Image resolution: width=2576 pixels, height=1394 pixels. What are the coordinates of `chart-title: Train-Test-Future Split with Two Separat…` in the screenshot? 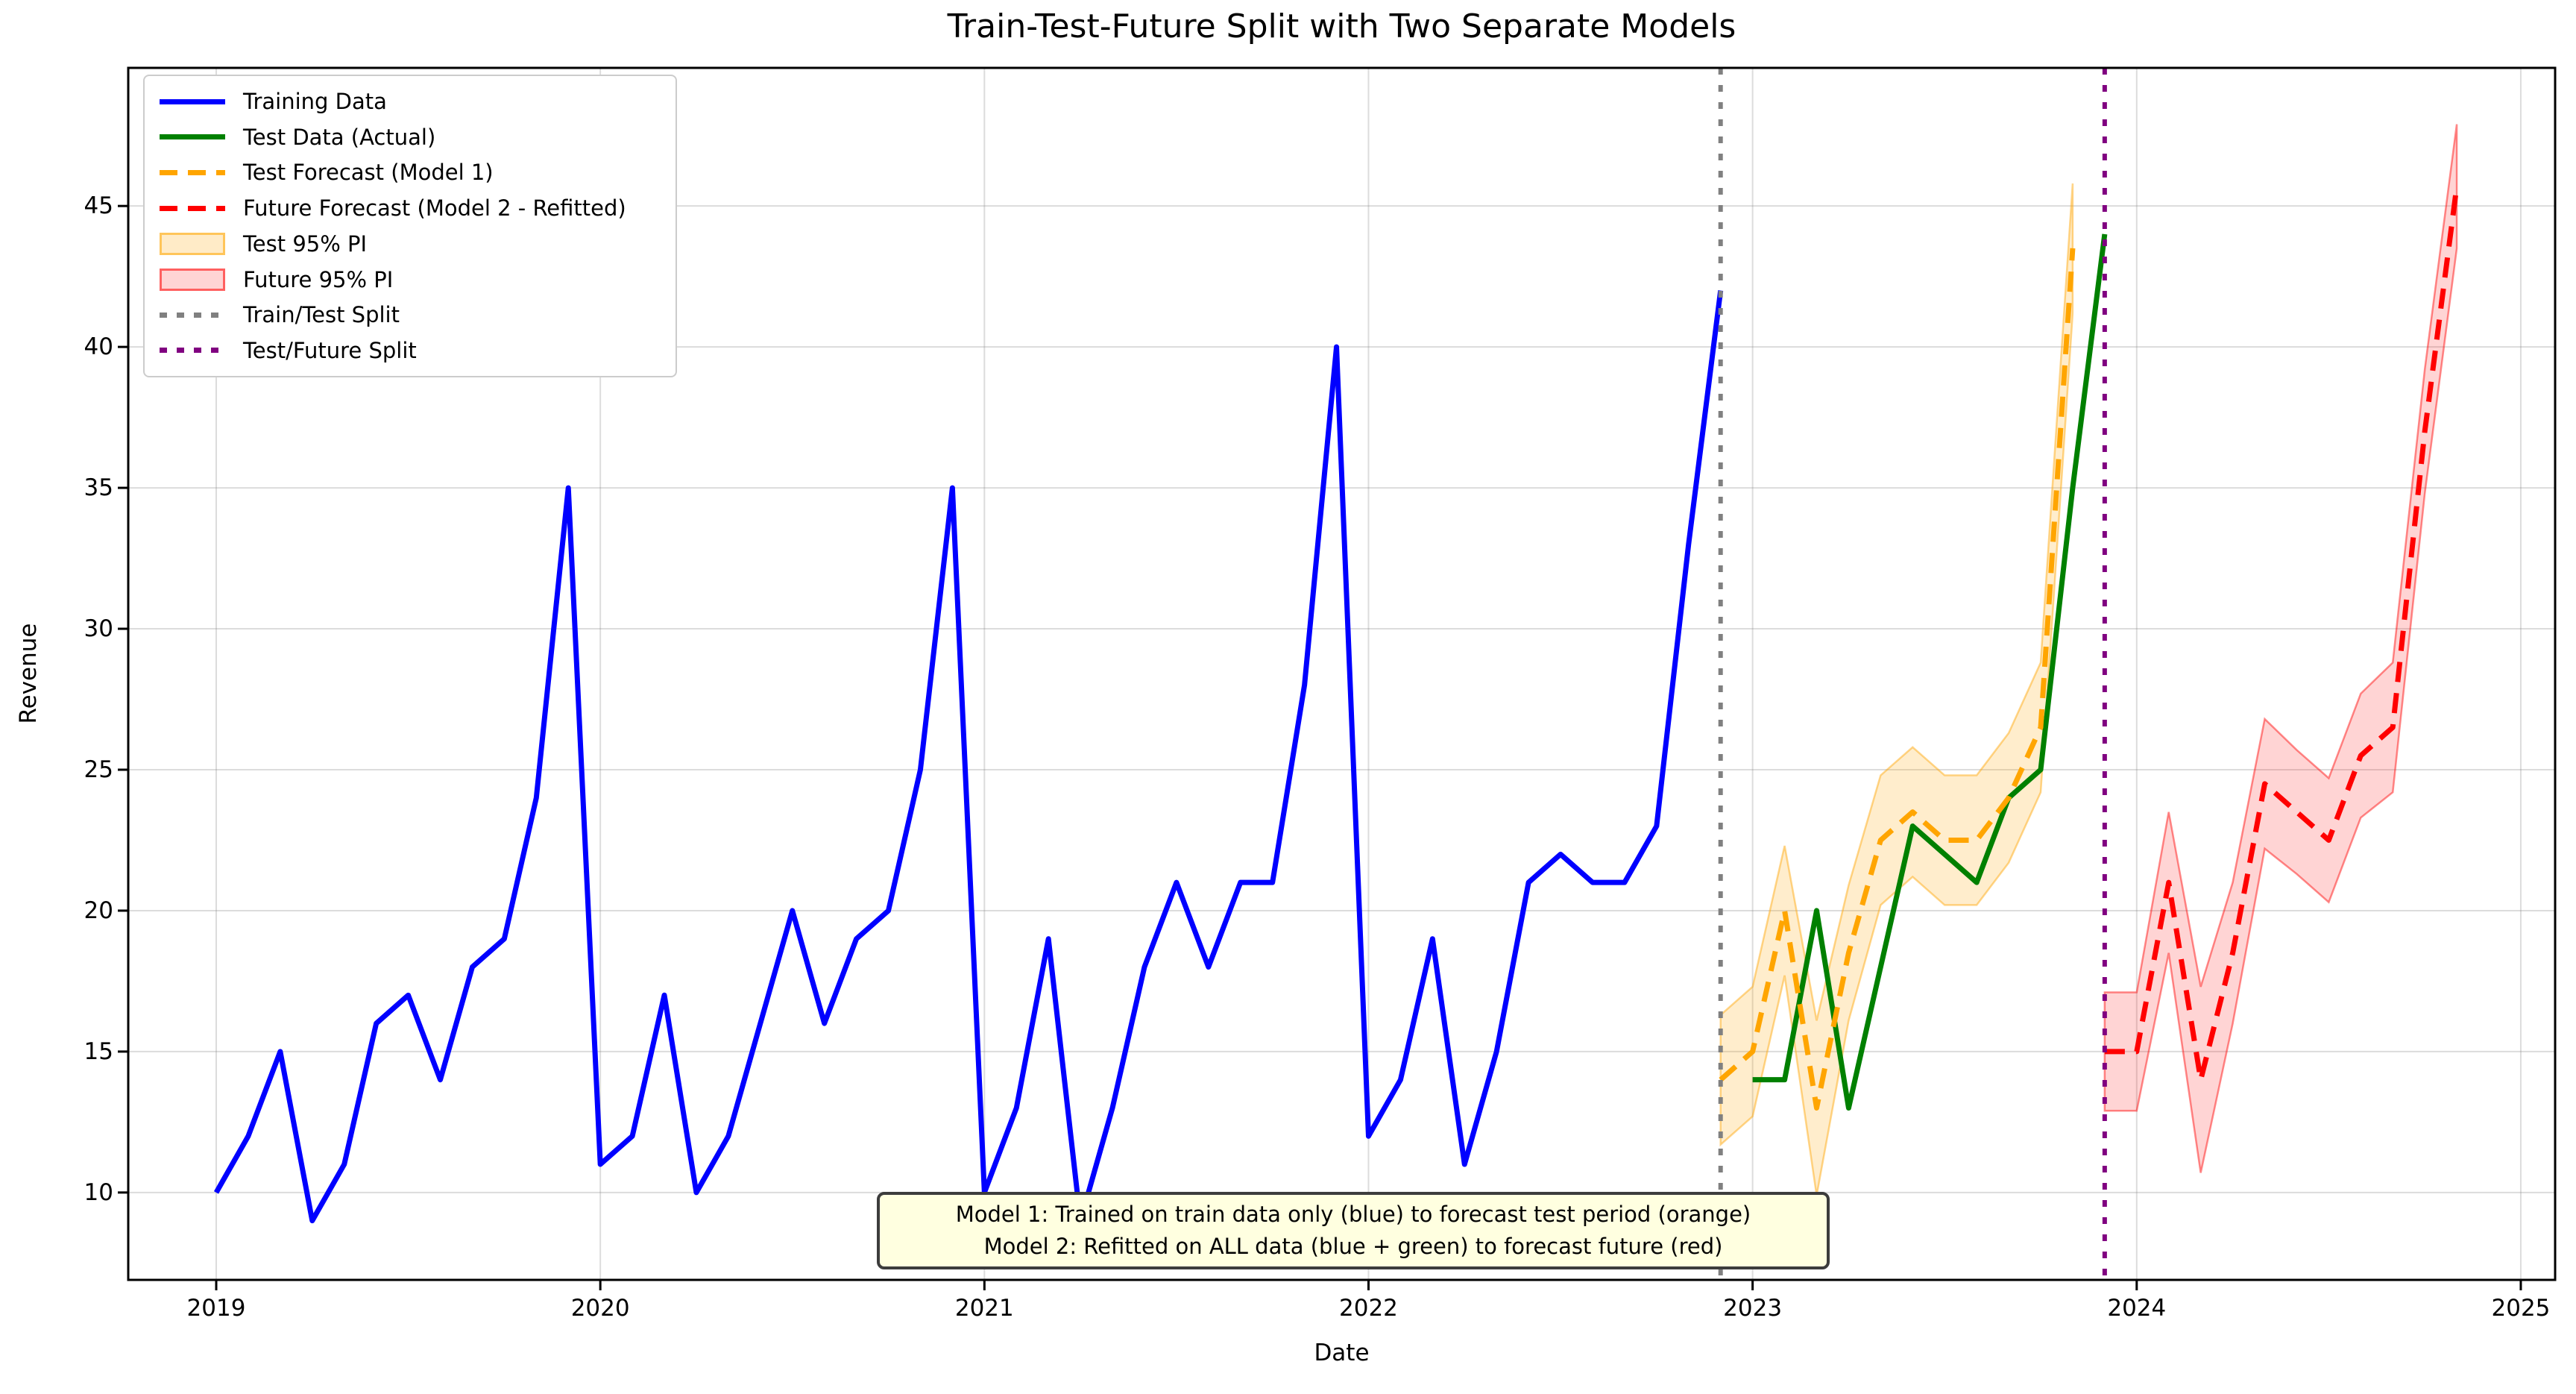 It's located at (1341, 26).